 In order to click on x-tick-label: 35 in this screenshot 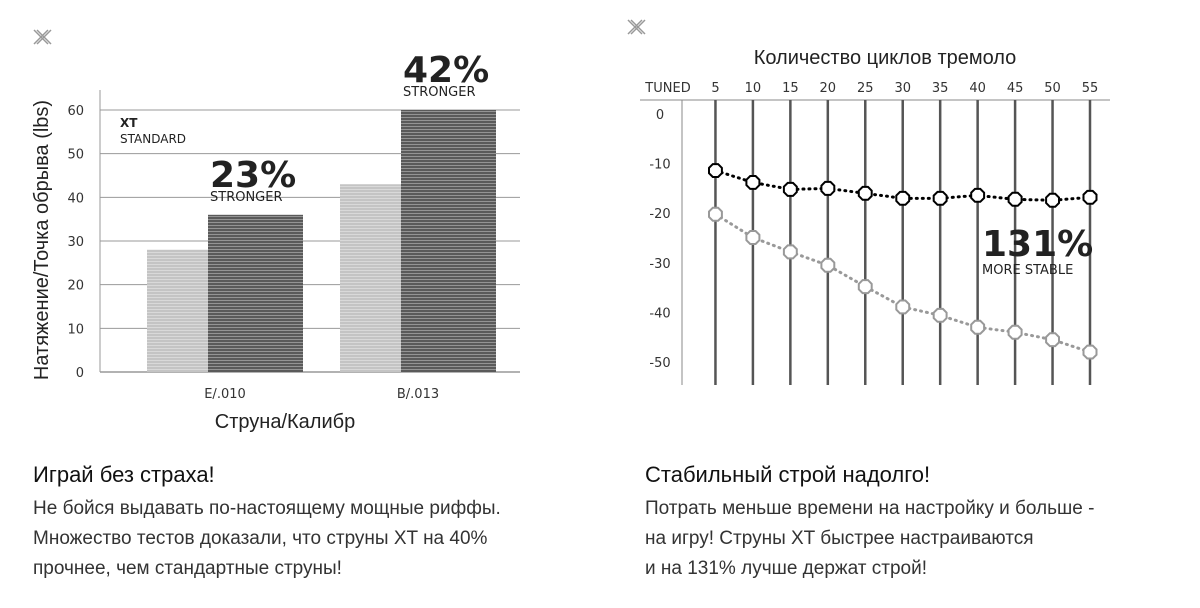, I will do `click(940, 88)`.